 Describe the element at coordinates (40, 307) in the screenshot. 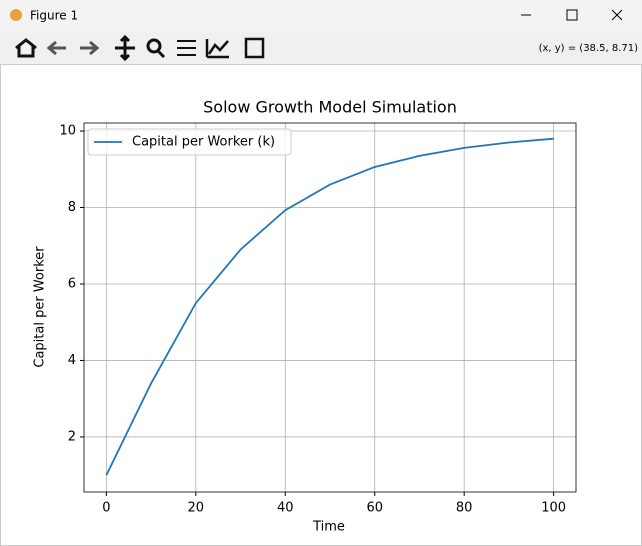

I see `y-axis-label: Capital per Worker` at that location.